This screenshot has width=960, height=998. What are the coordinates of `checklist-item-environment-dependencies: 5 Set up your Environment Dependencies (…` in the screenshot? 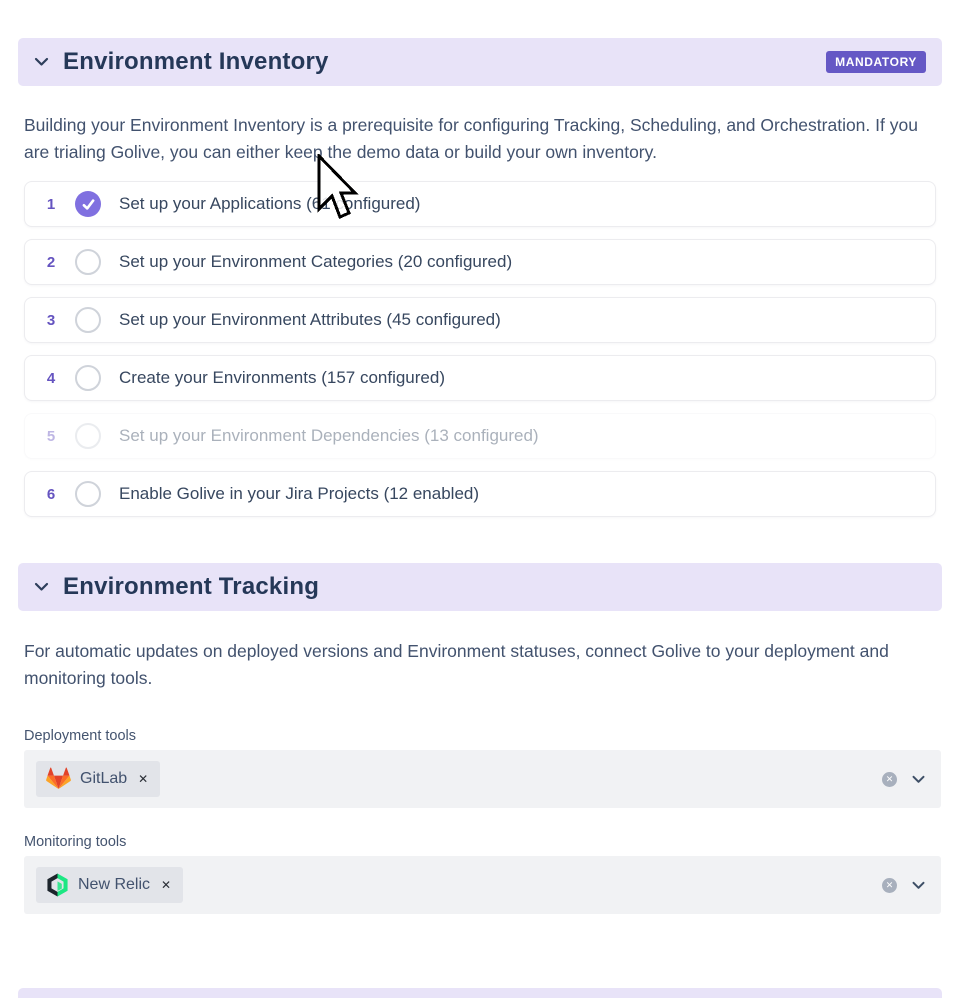 It's located at (480, 436).